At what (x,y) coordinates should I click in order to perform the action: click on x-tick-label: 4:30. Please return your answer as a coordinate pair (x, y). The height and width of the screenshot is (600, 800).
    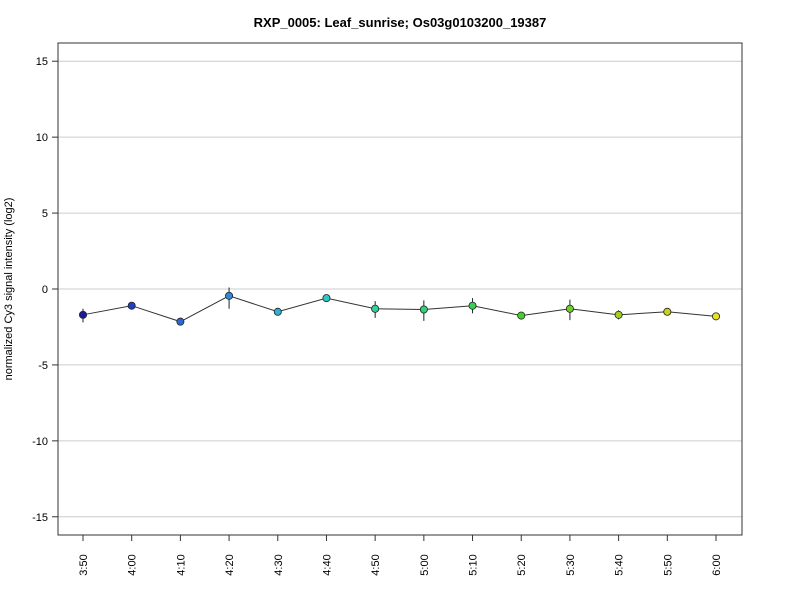
    Looking at the image, I should click on (279, 564).